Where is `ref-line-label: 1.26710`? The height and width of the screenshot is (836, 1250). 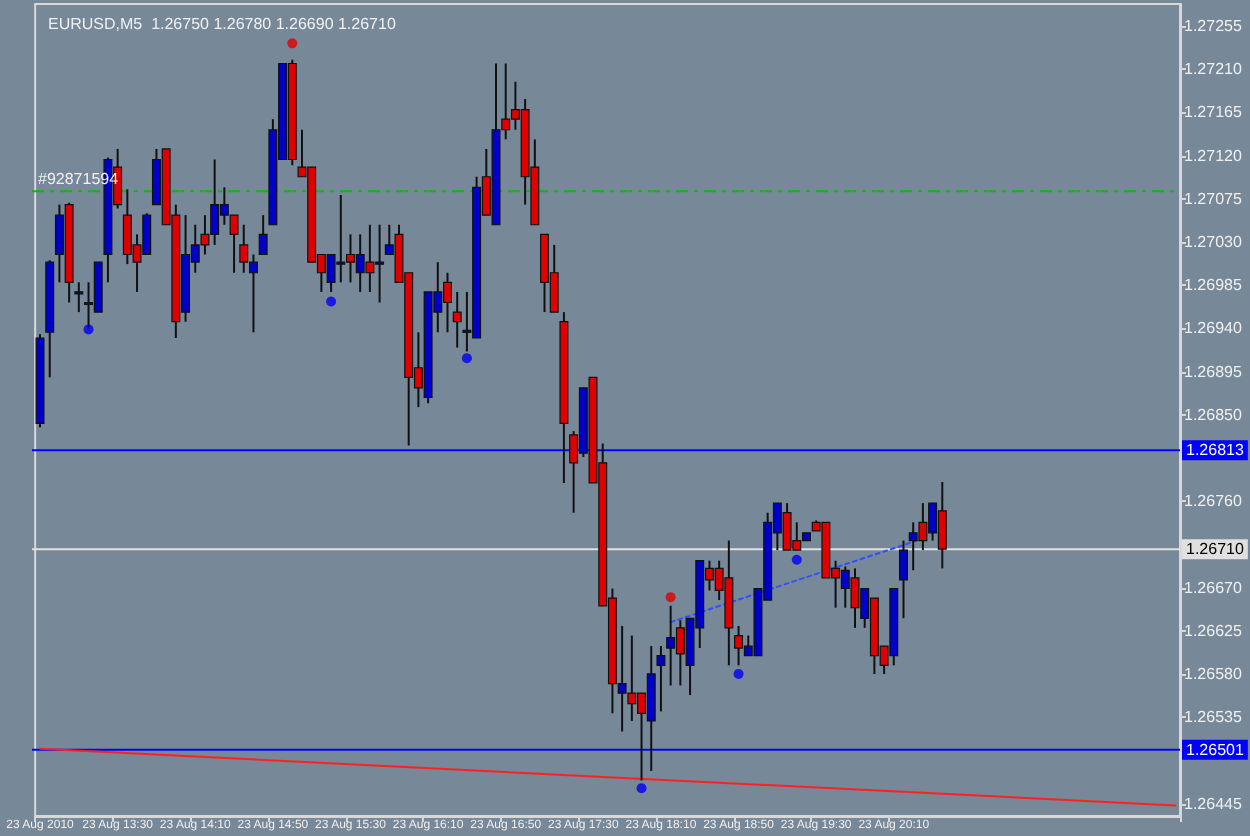 ref-line-label: 1.26710 is located at coordinates (1215, 549).